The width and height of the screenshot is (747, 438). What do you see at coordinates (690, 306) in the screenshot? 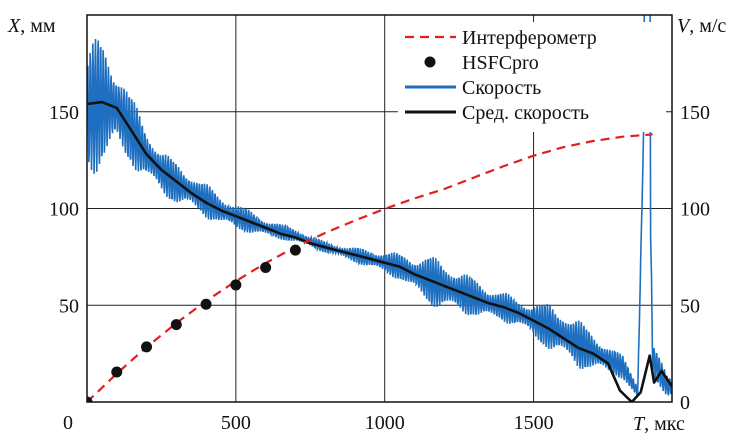
I see `y-right-tick-label: 50` at bounding box center [690, 306].